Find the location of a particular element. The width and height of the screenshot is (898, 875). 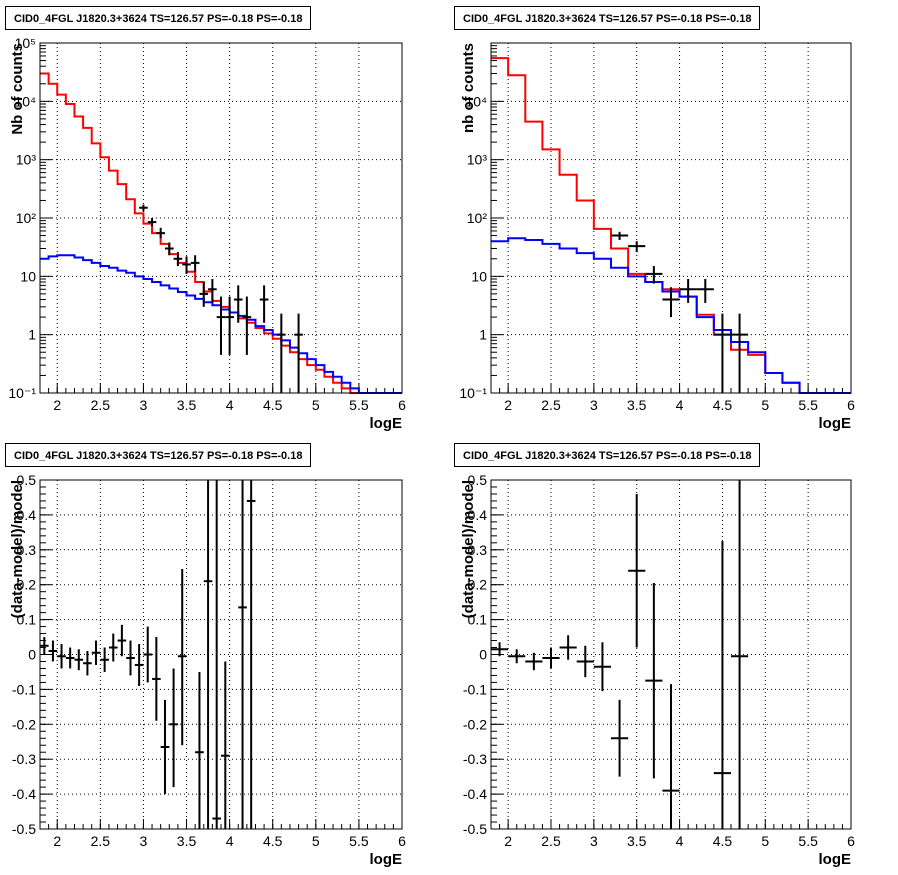

y-tick-label: 0.1 is located at coordinates (478, 620).